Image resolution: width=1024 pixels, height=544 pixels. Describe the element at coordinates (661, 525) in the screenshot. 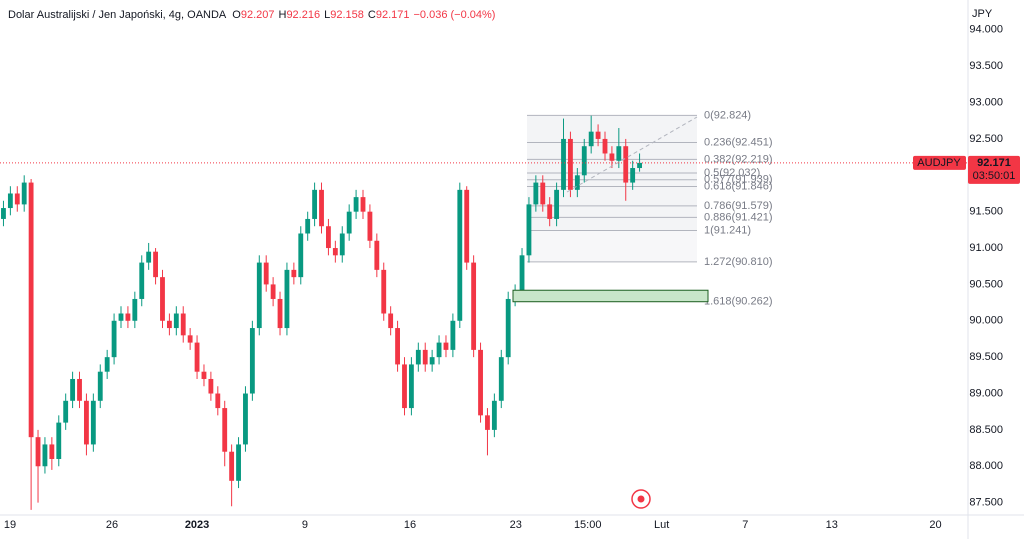

I see `x-tick-label: Lut` at that location.